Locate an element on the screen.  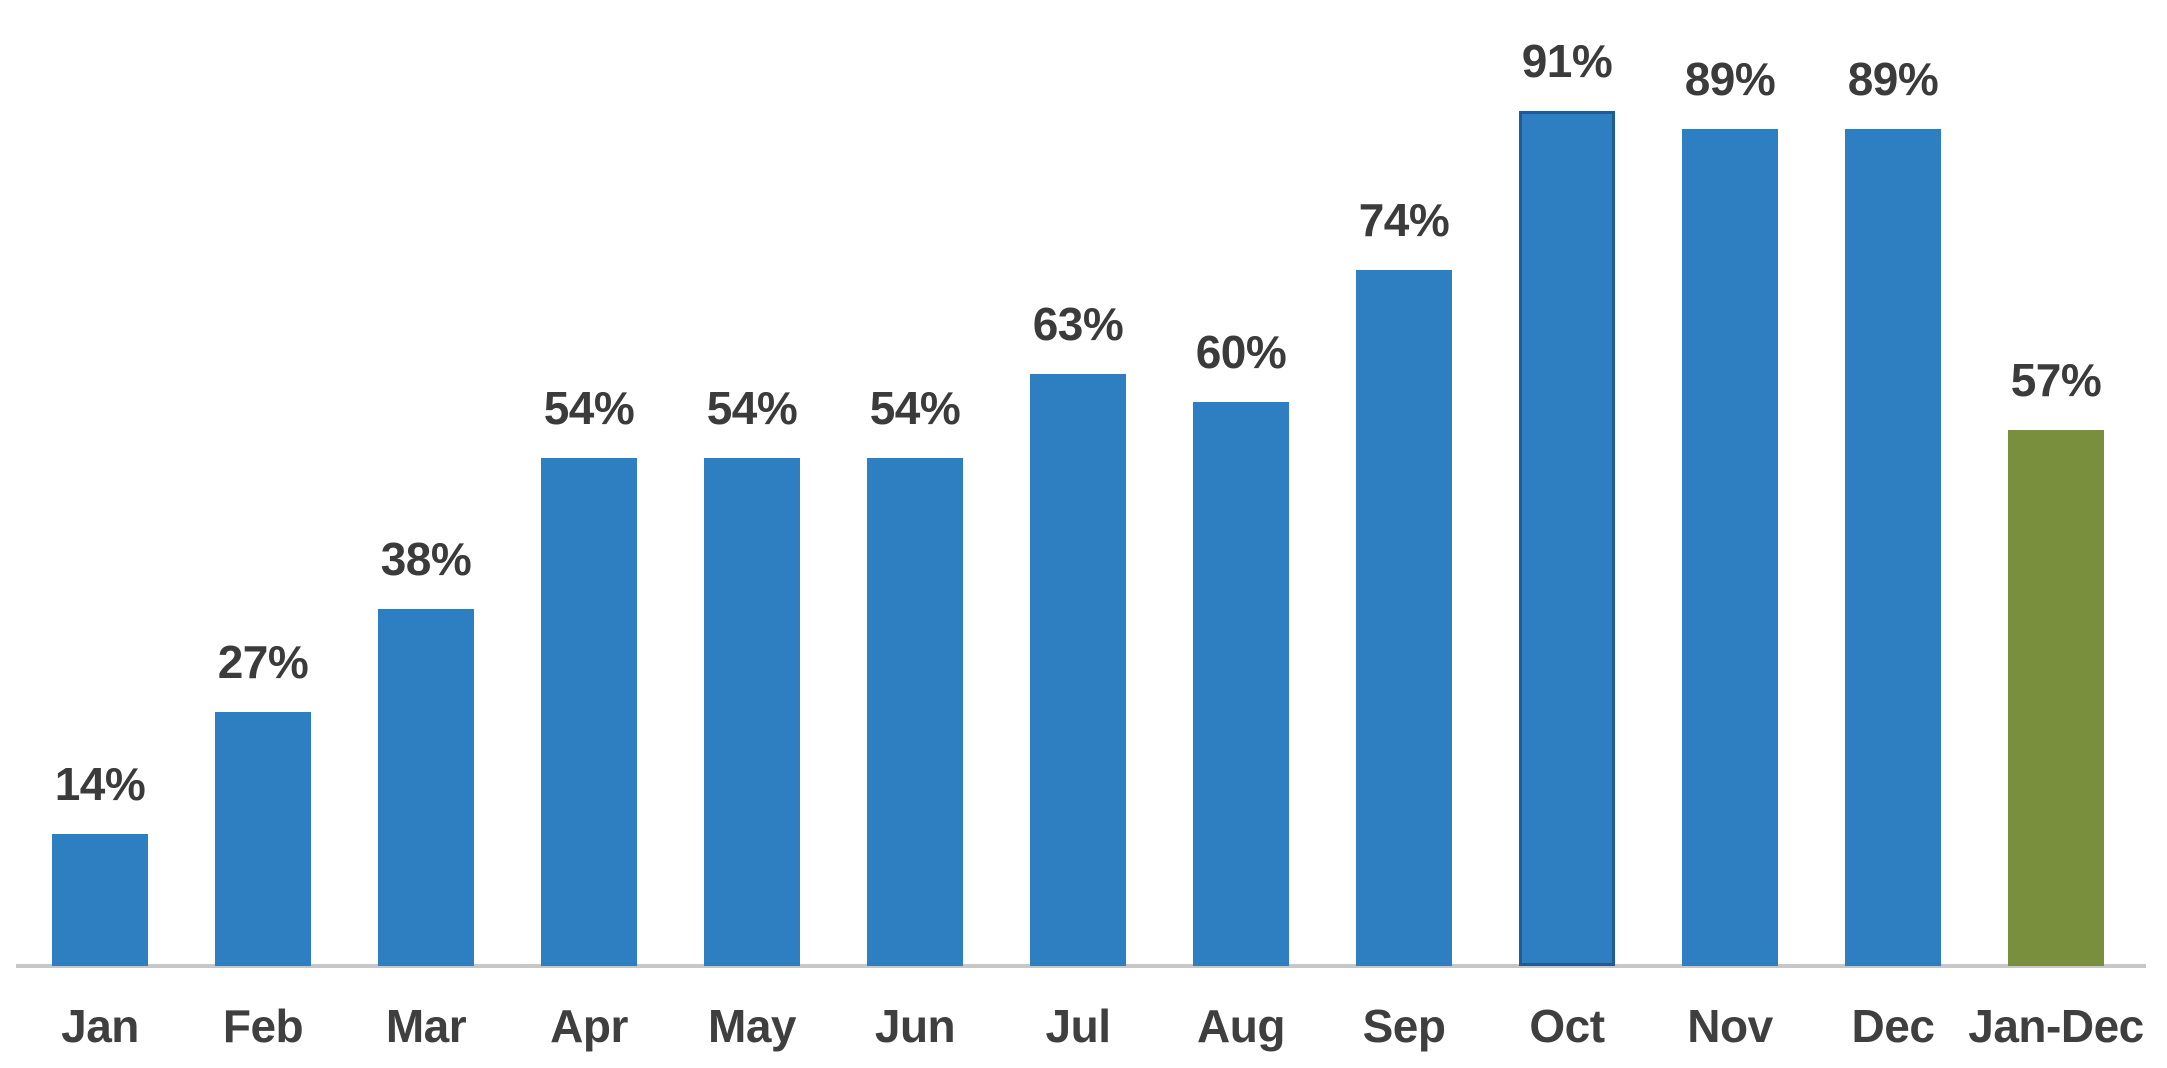
x-axis-line is located at coordinates (1081, 966).